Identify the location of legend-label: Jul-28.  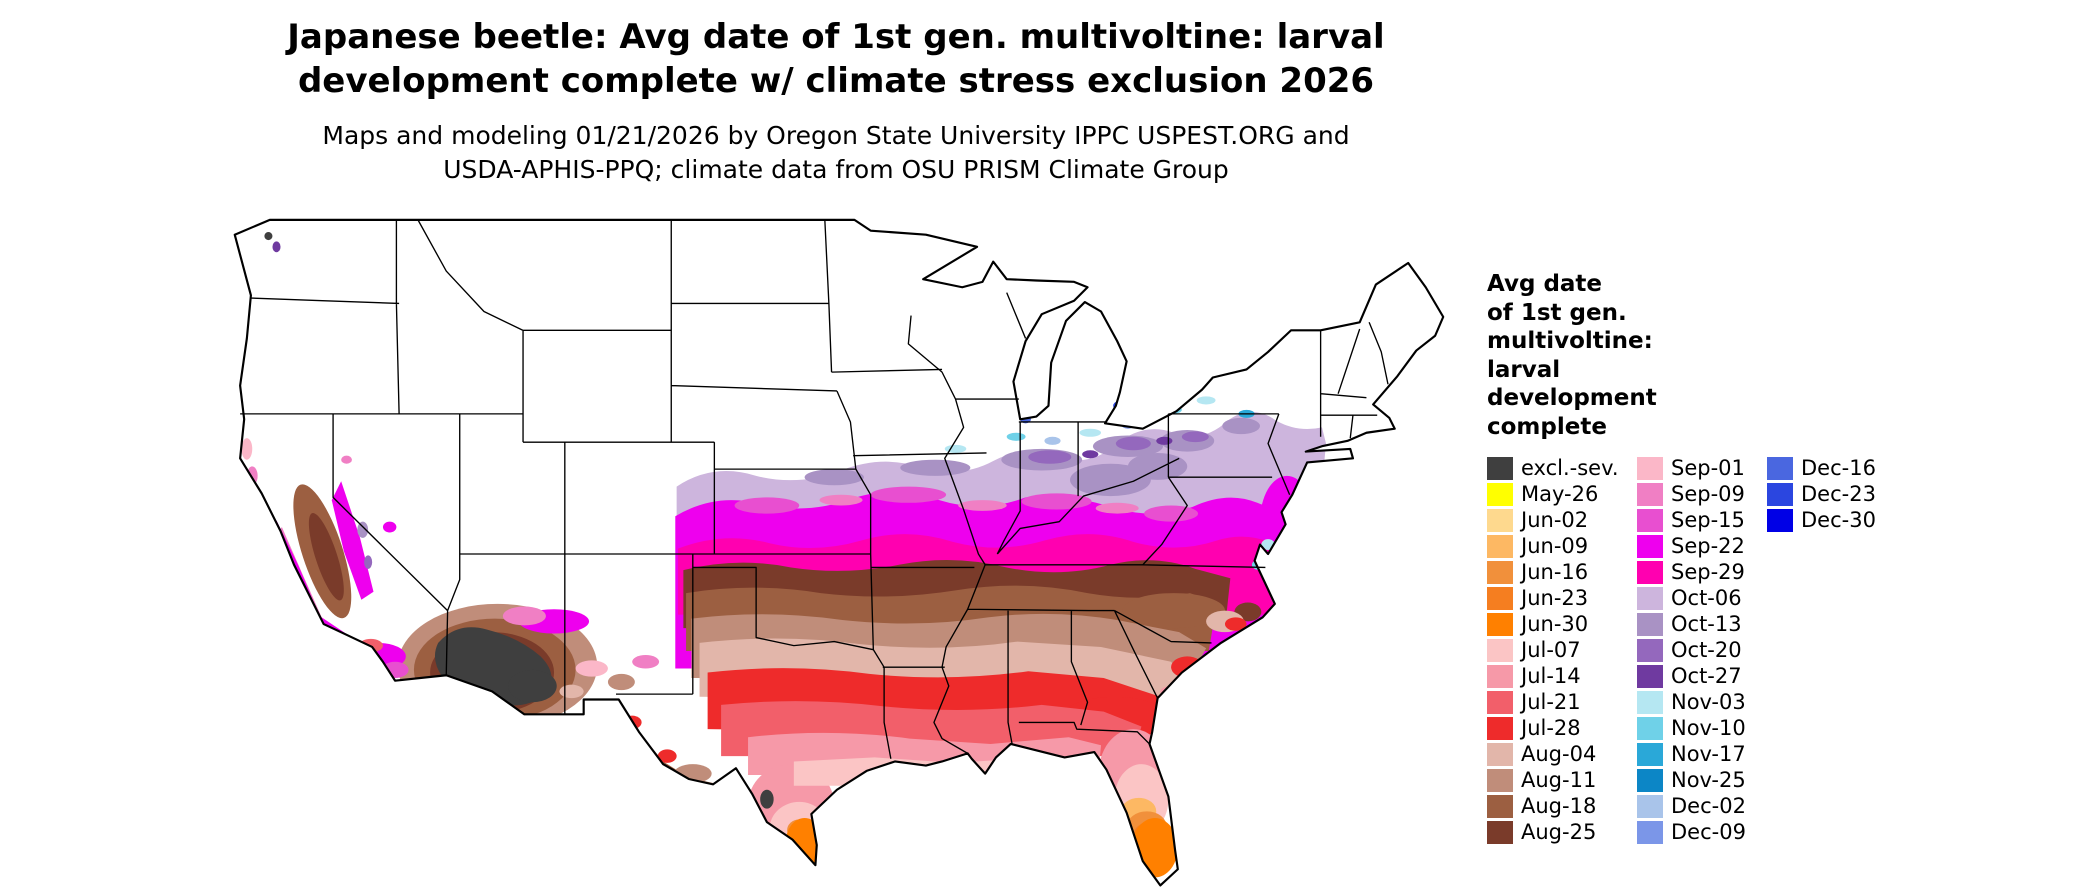
(1551, 727).